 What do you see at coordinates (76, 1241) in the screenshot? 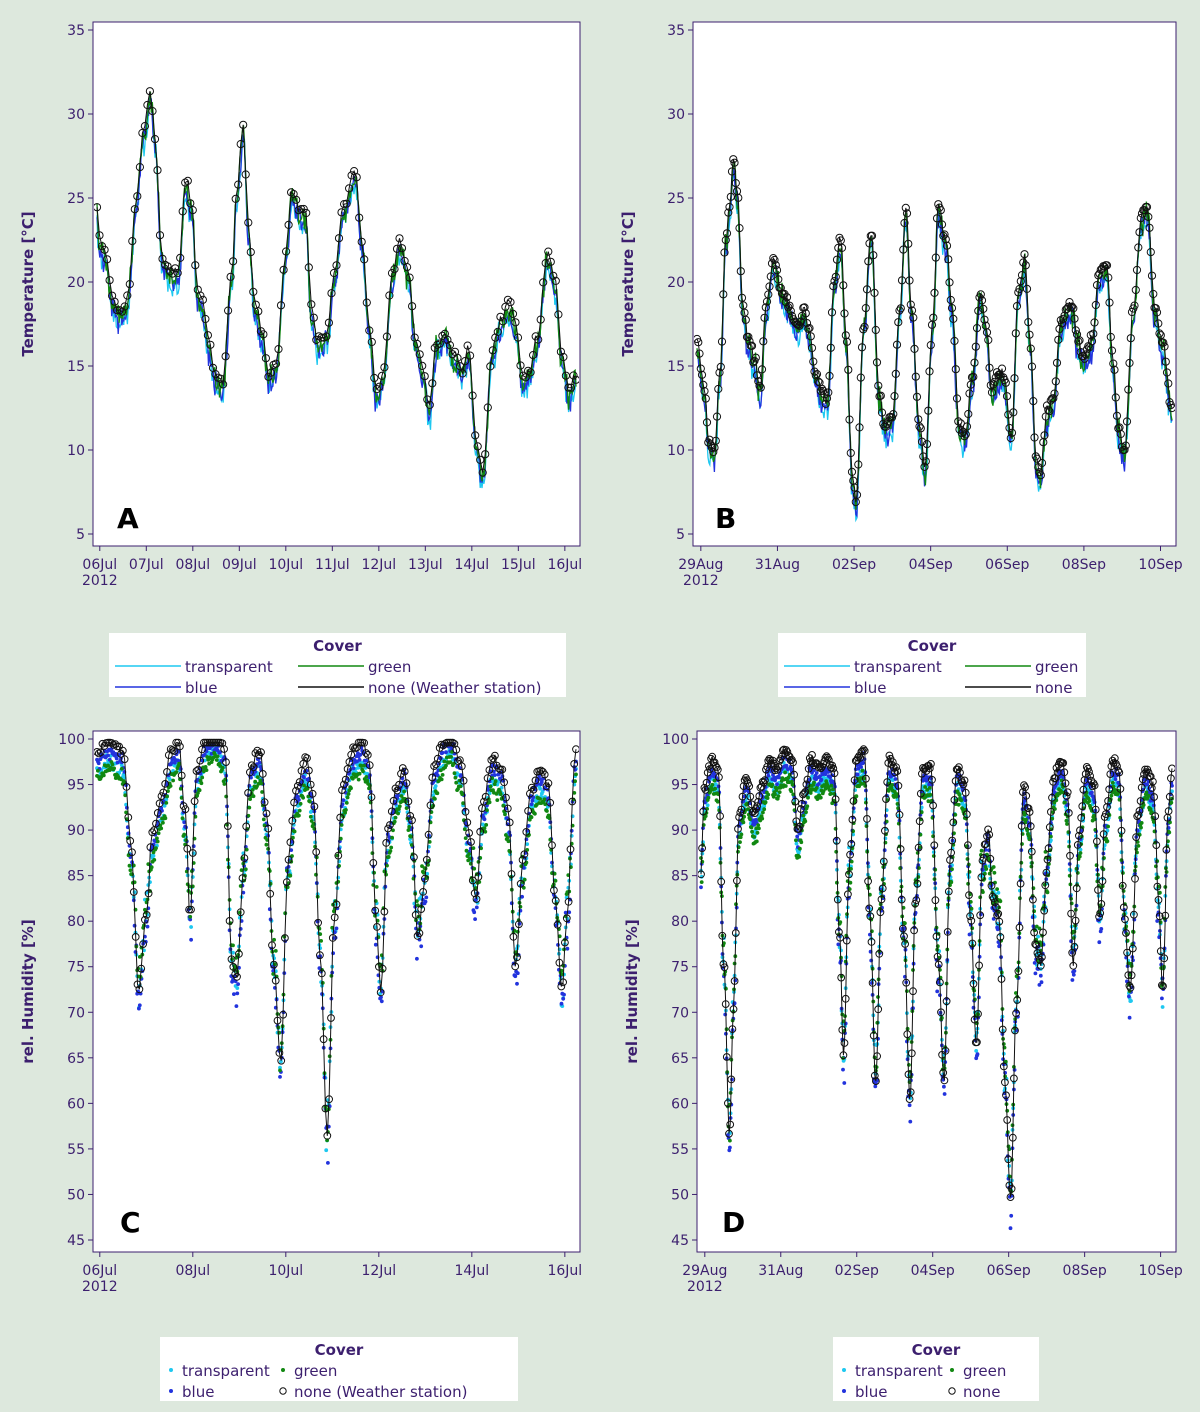
I see `y-tick-label: 45` at bounding box center [76, 1241].